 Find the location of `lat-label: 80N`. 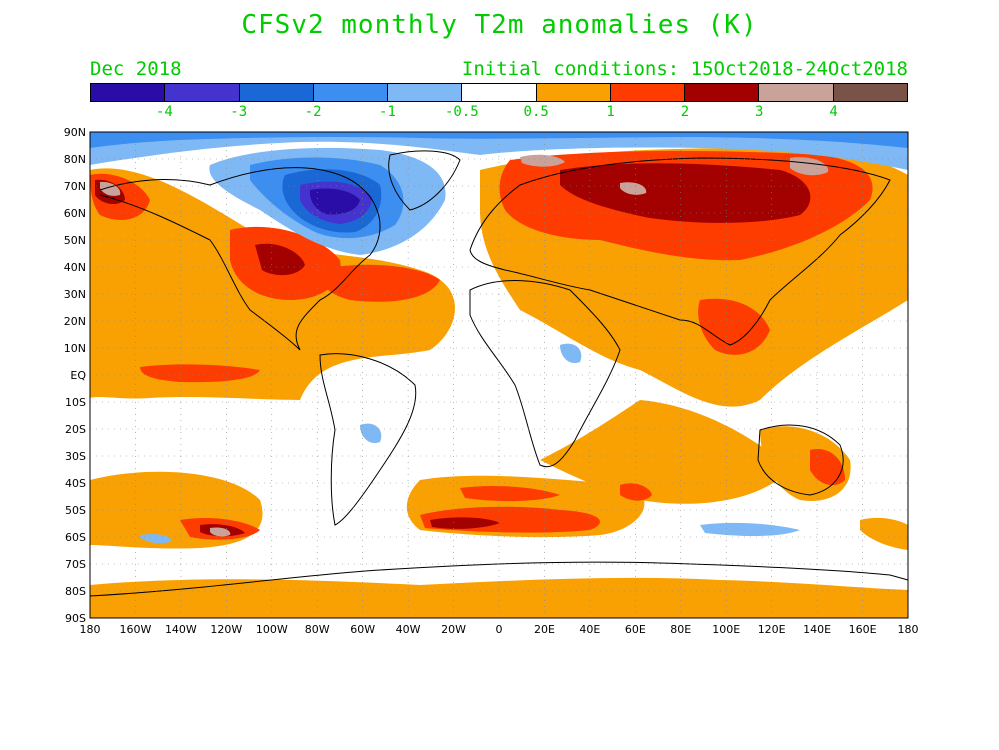

lat-label: 80N is located at coordinates (75, 159).